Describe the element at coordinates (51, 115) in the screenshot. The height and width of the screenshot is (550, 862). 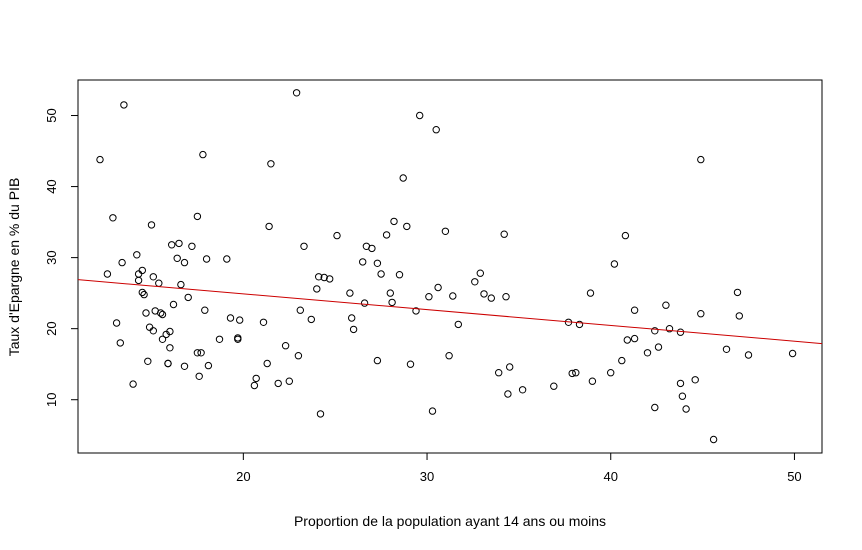
I see `y-tick-label: 50` at that location.